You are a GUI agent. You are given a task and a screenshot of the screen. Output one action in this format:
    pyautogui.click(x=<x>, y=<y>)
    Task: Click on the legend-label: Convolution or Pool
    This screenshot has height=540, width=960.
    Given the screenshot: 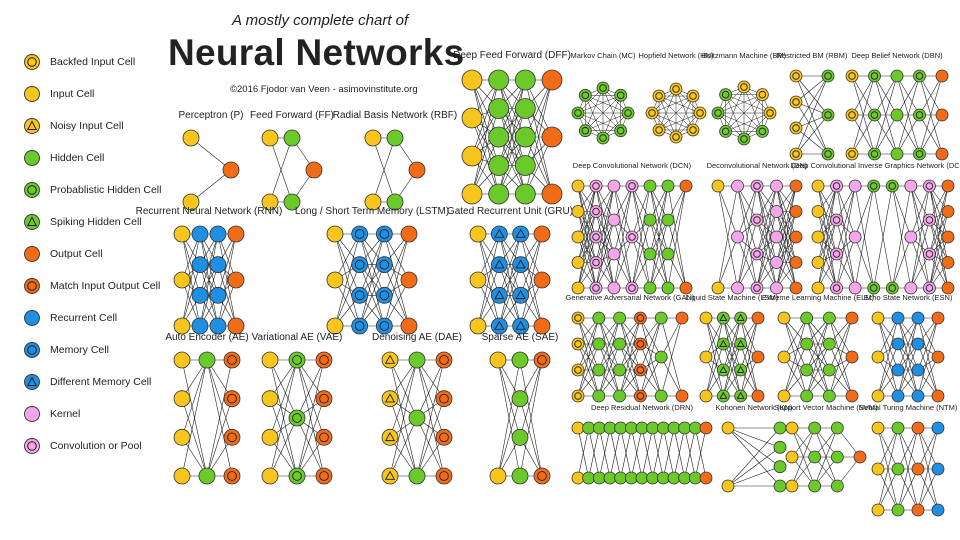 What is the action you would take?
    pyautogui.click(x=96, y=446)
    